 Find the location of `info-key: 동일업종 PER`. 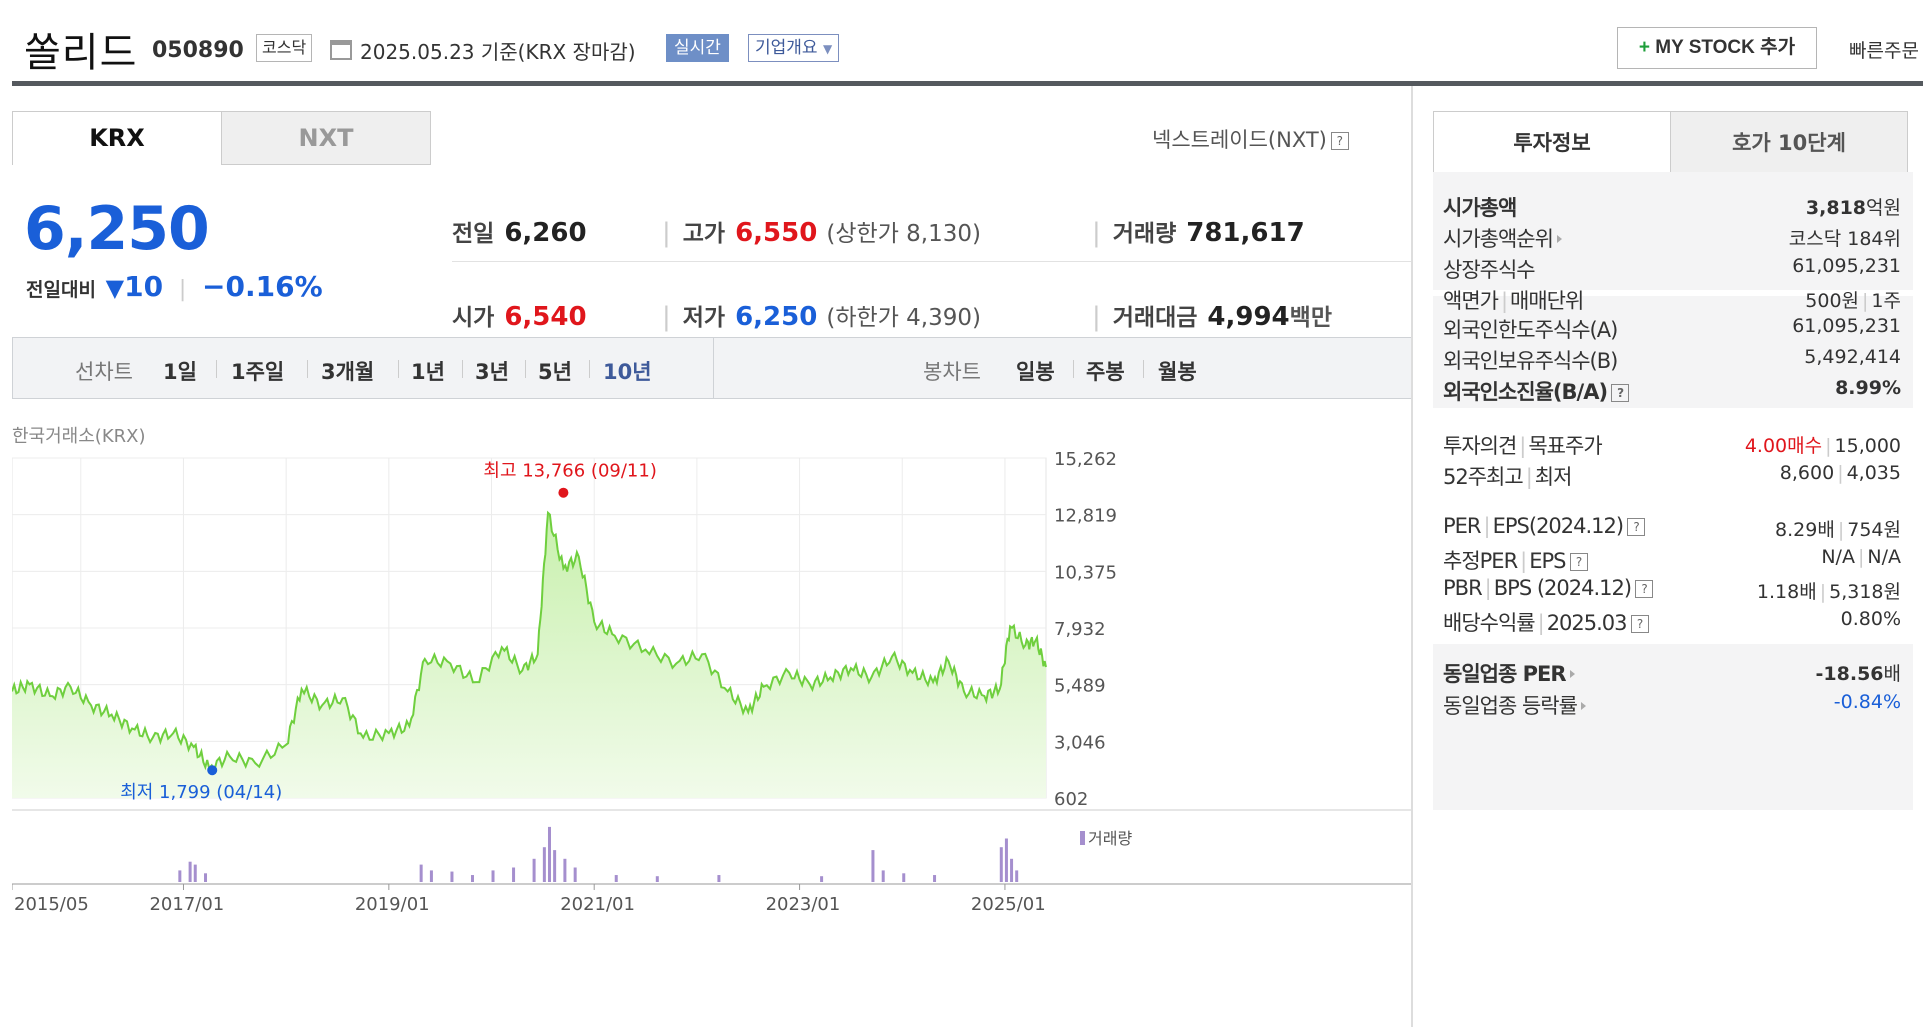

info-key: 동일업종 PER is located at coordinates (1504, 674).